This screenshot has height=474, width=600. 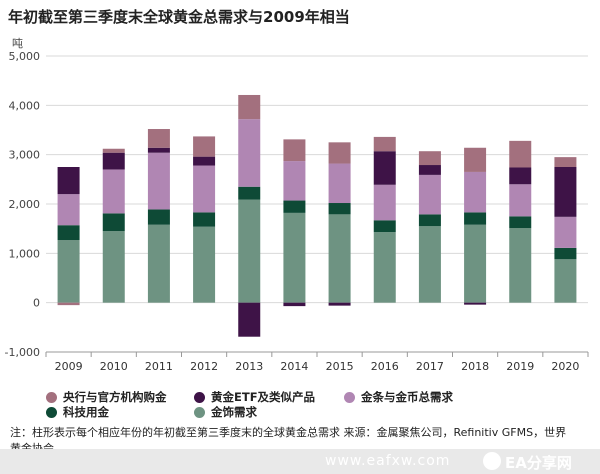 I want to click on y-tick-label: 3,000, so click(x=25, y=155).